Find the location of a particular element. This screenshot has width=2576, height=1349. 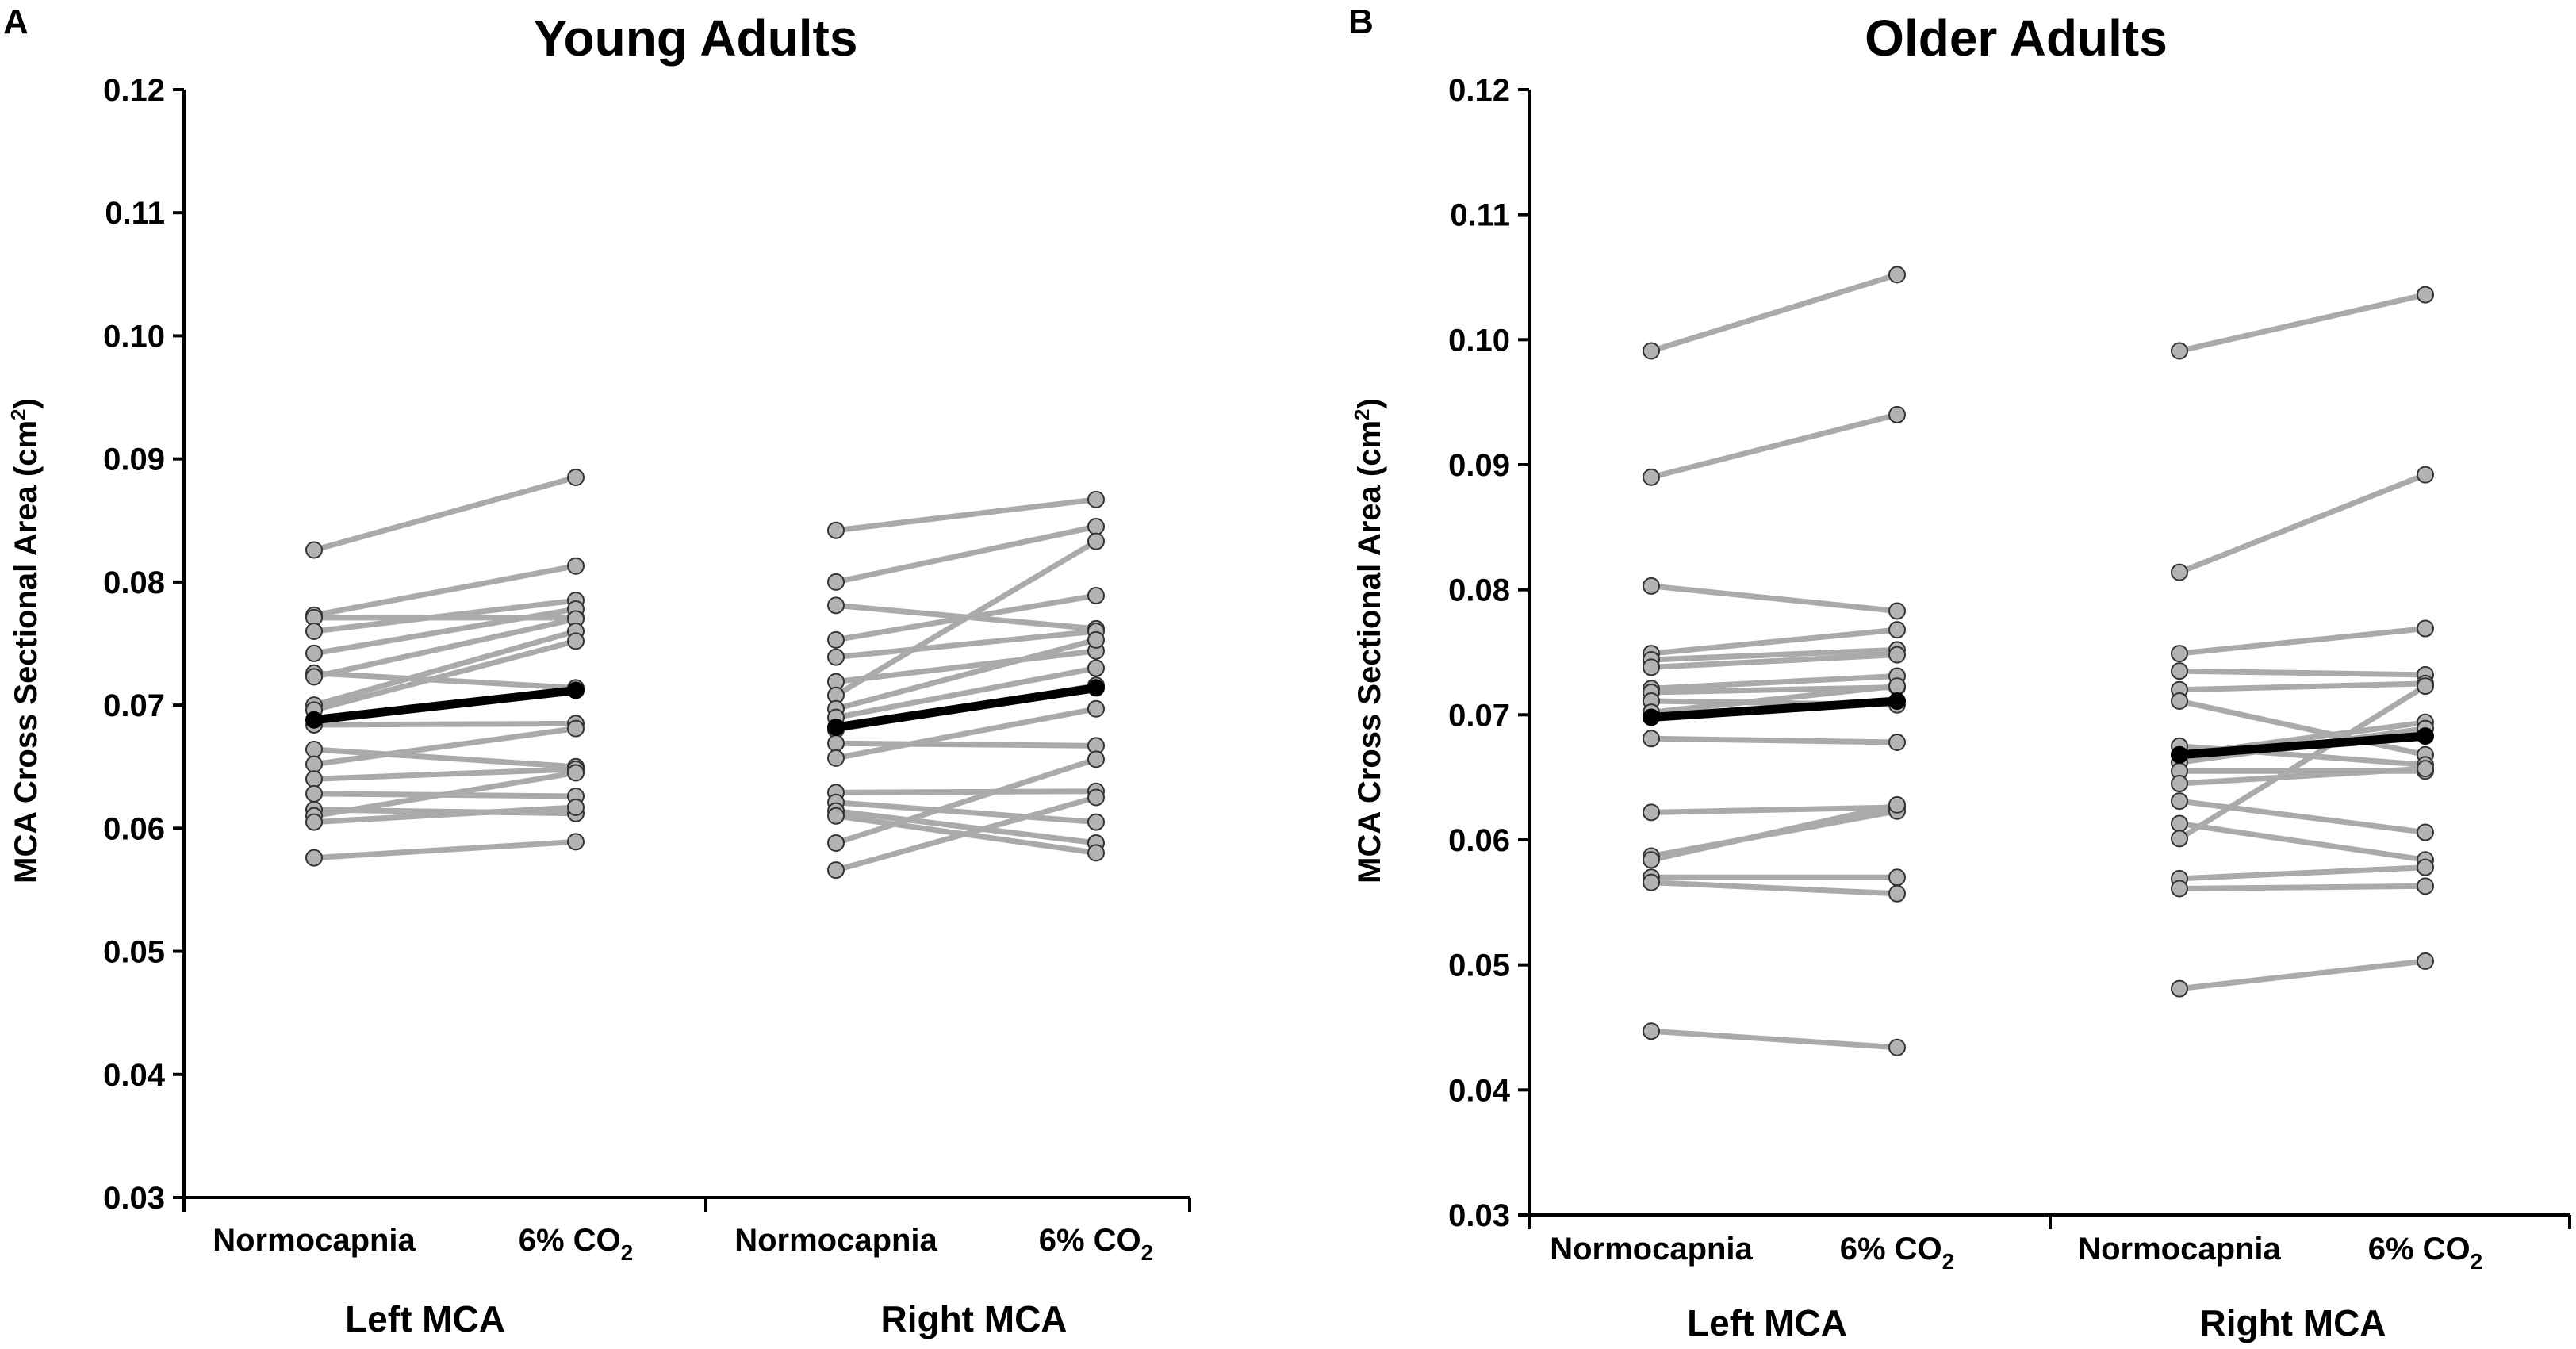

condition-label-normocapnia-right: Normocapnia is located at coordinates (2179, 1249).